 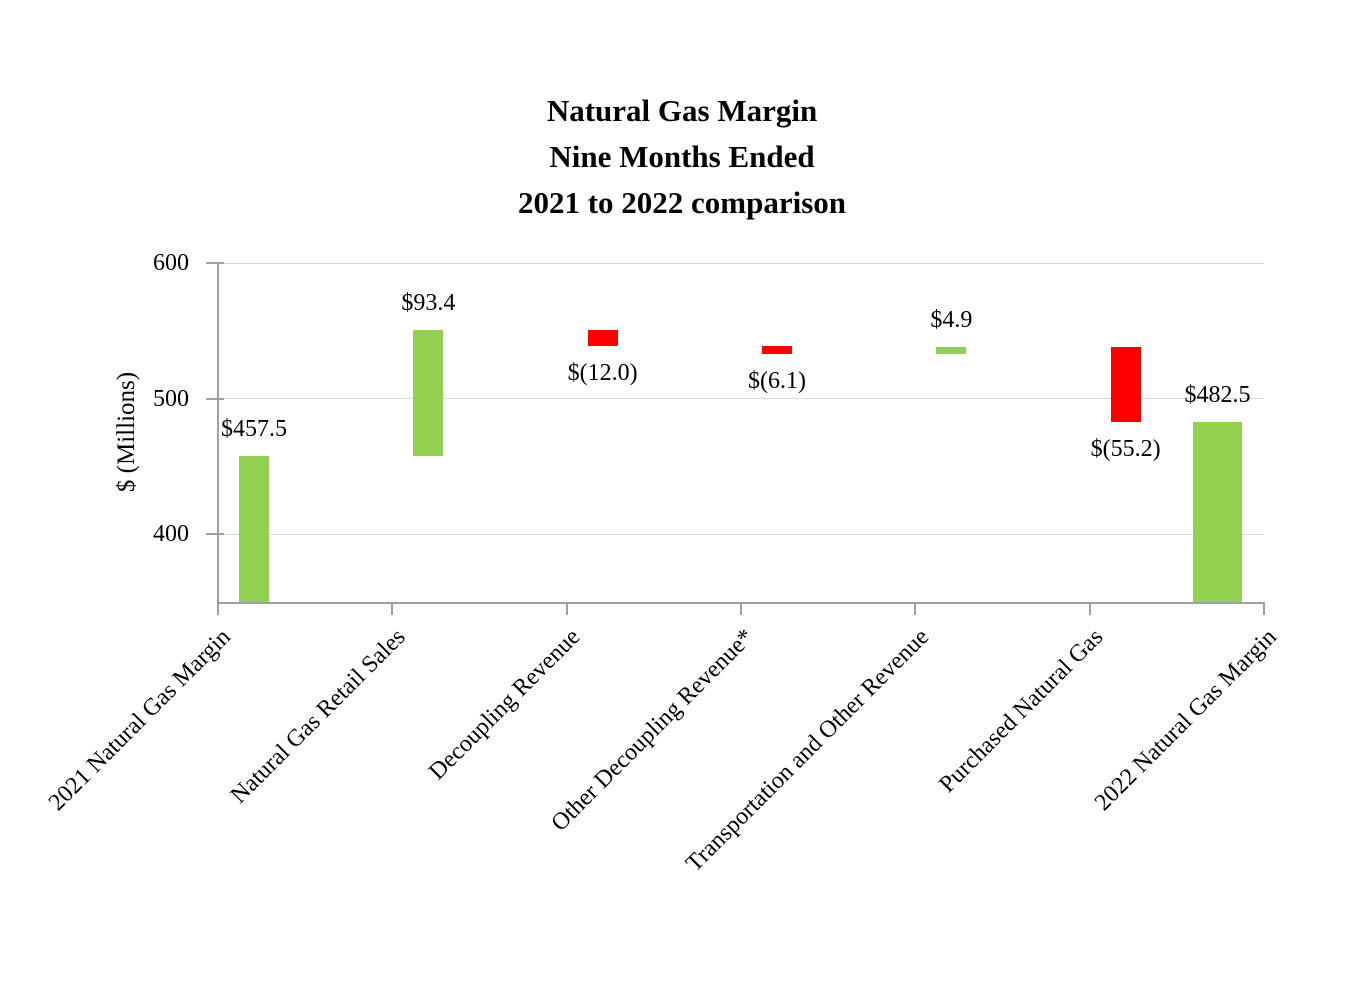 I want to click on chart-title-line-3: 2021 to 2022 comparison, so click(x=682, y=202).